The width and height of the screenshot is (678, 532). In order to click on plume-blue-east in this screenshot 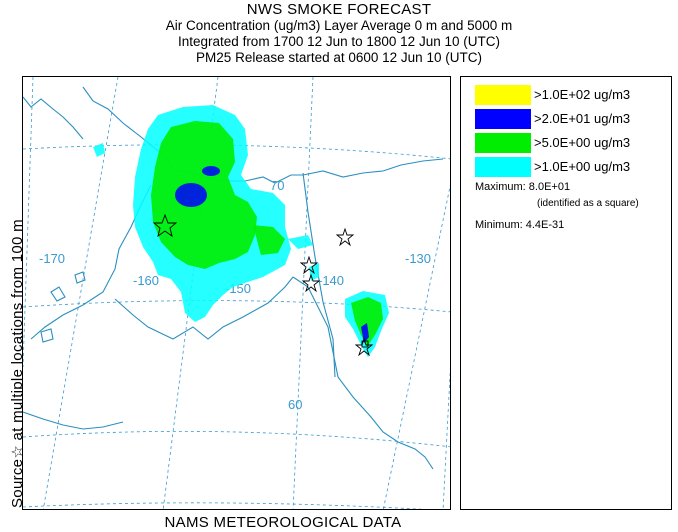, I will do `click(365, 333)`.